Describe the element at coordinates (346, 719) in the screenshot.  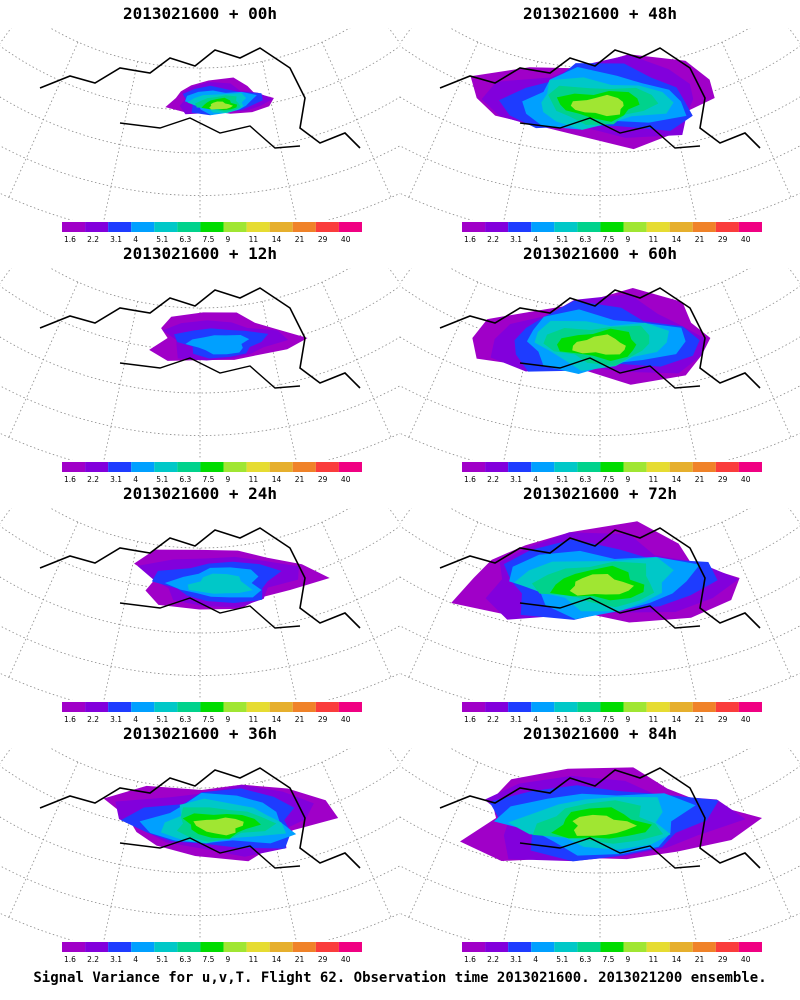
I see `colorbar-tick-label: 40` at that location.